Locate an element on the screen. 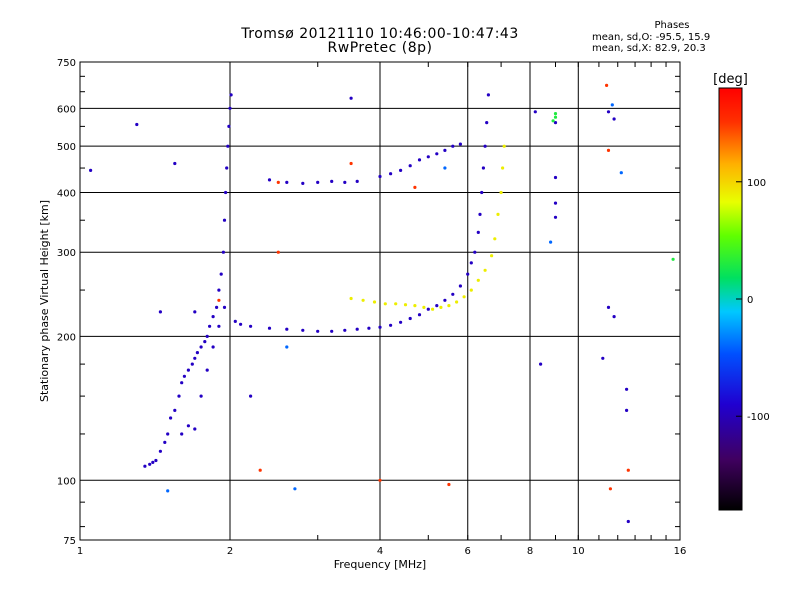  colorbar-tick-label: 0 is located at coordinates (750, 300).